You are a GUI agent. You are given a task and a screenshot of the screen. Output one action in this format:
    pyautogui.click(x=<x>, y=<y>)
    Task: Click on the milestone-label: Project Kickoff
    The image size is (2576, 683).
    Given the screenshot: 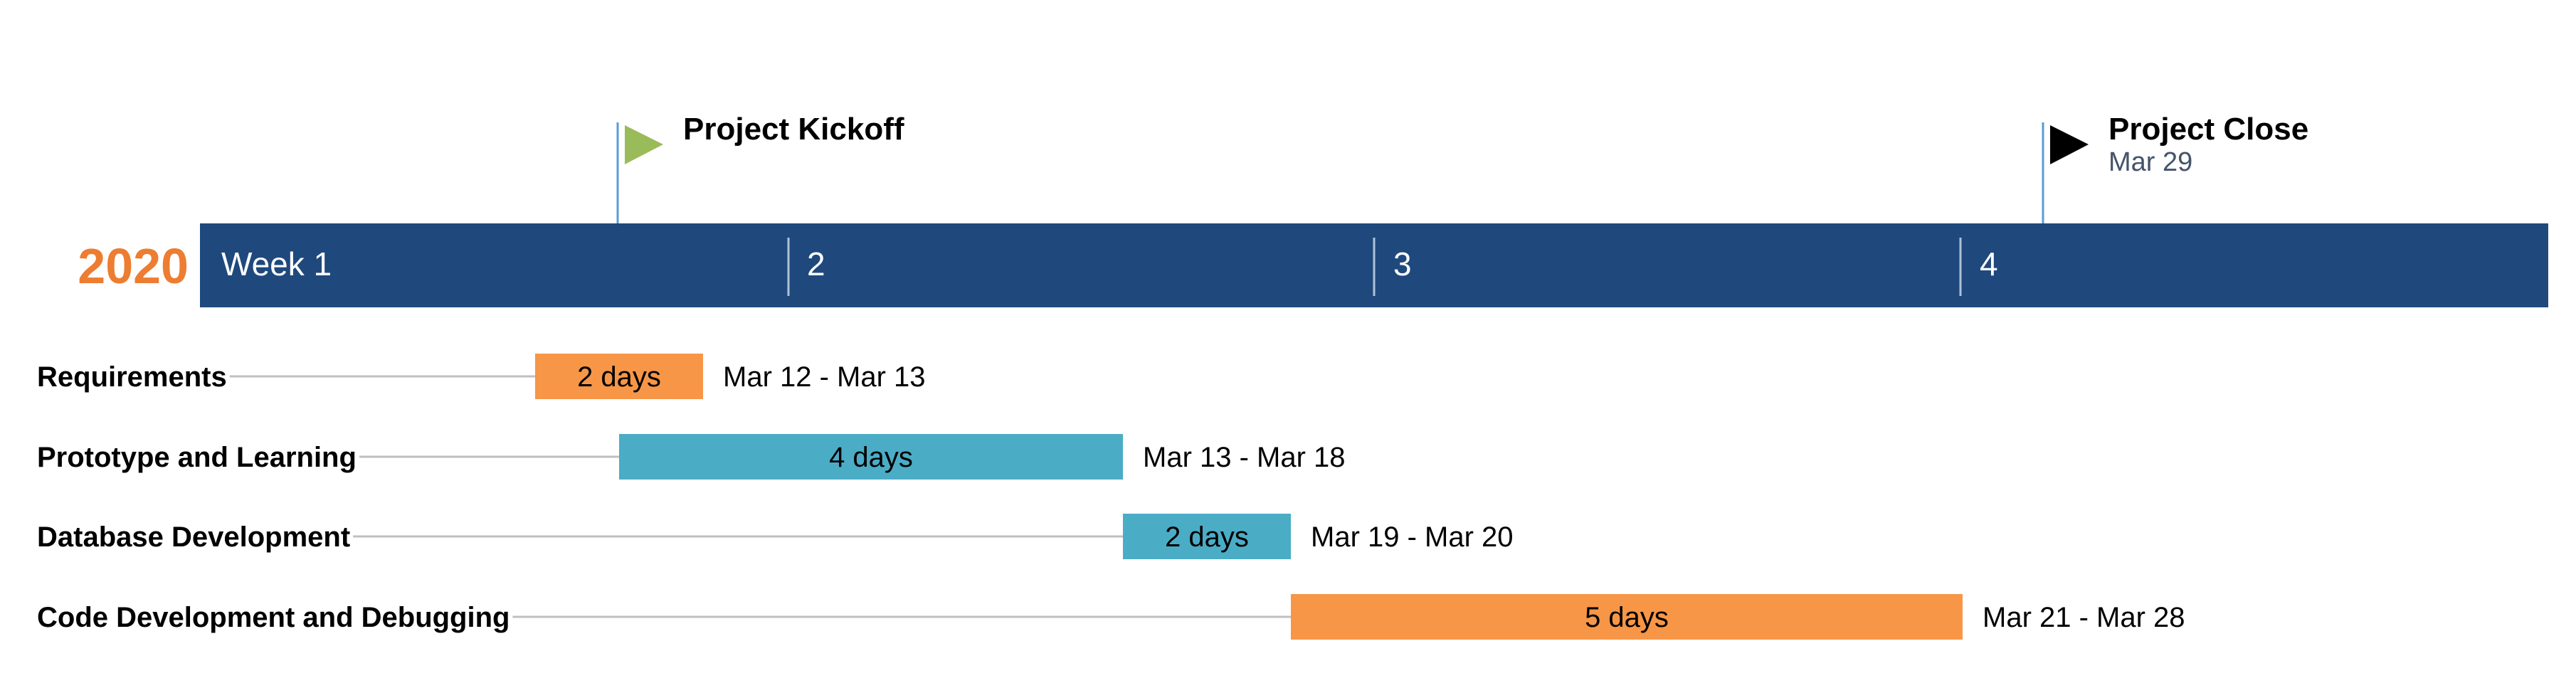 What is the action you would take?
    pyautogui.click(x=794, y=129)
    